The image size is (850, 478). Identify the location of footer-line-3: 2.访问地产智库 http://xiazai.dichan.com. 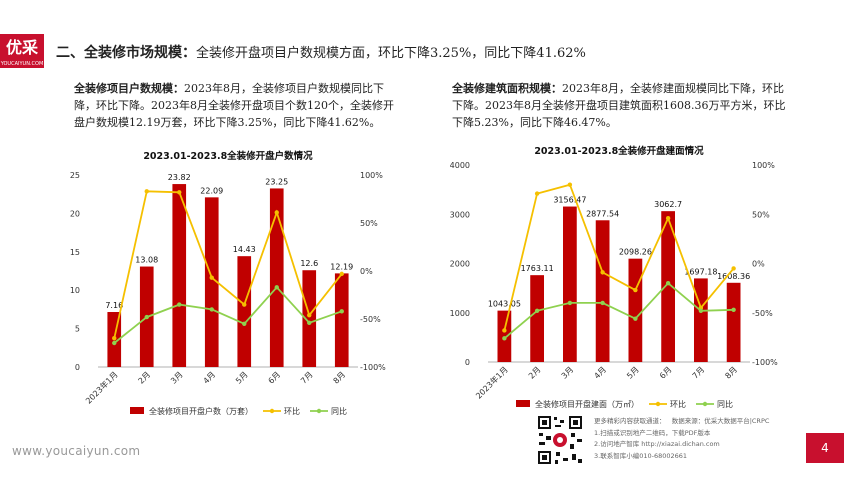
(657, 444).